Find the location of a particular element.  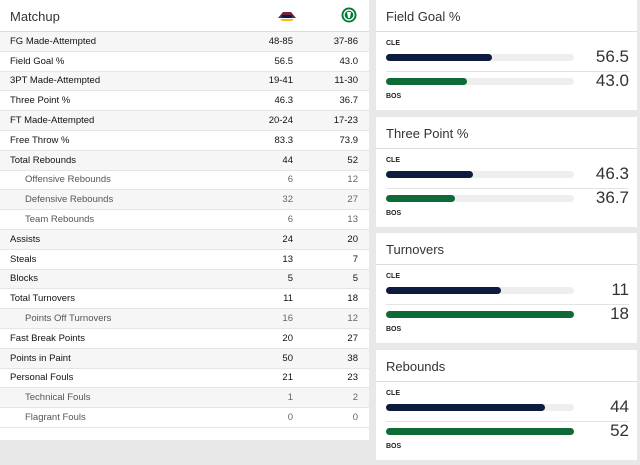

team-a-value: 24 is located at coordinates (287, 239).